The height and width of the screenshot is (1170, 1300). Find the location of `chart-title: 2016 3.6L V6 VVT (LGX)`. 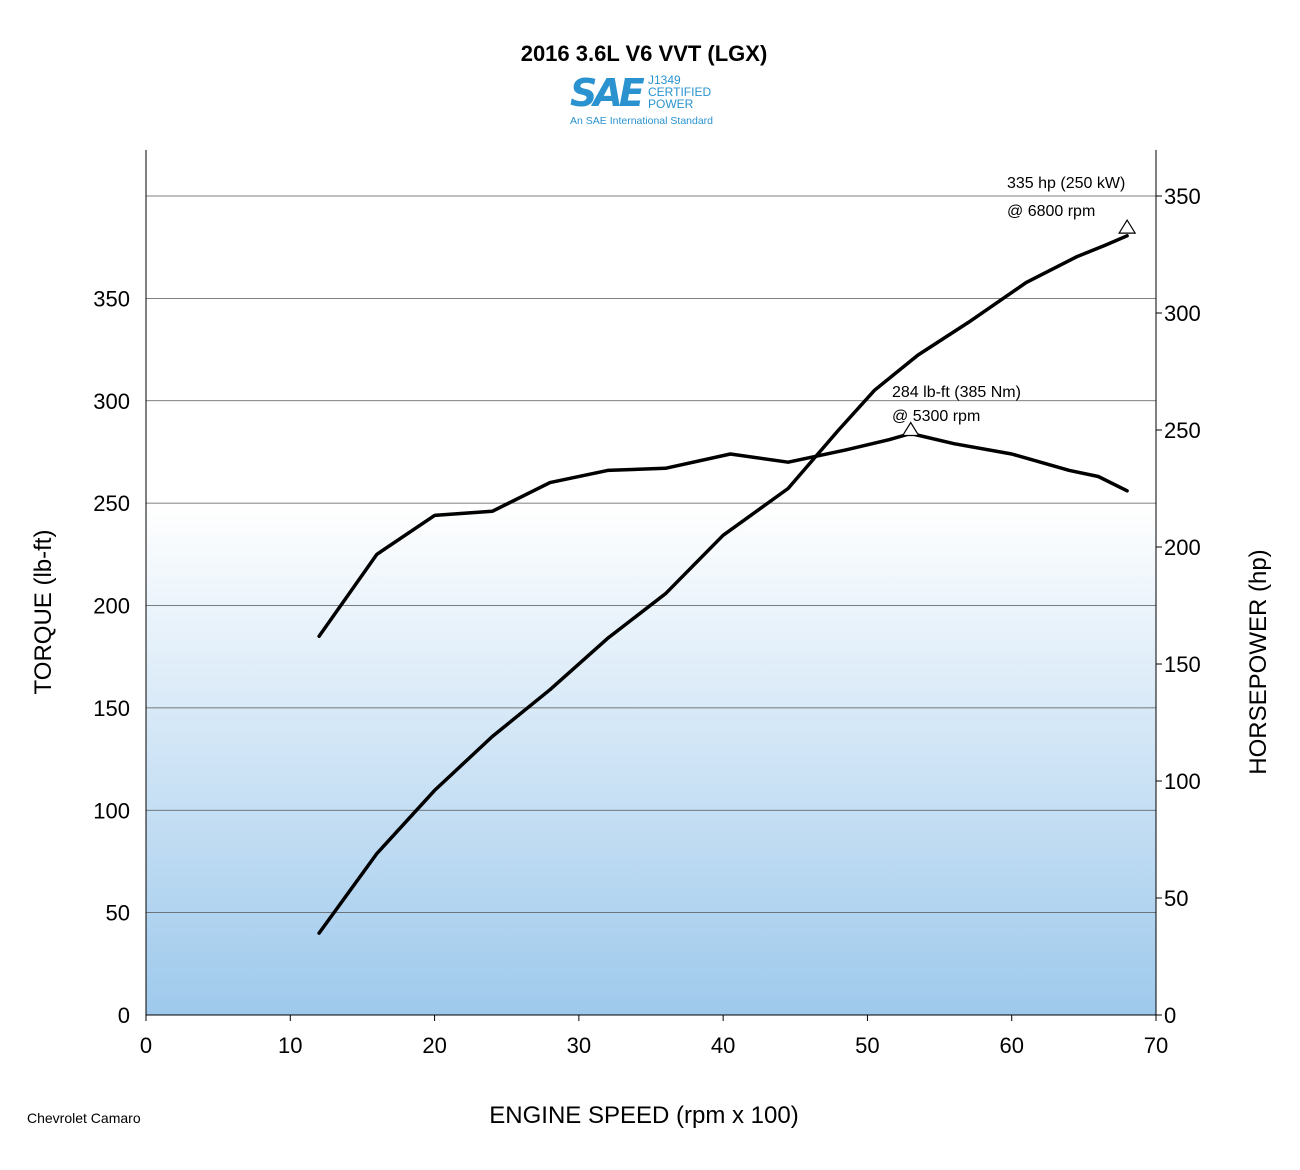

chart-title: 2016 3.6L V6 VVT (LGX) is located at coordinates (644, 53).